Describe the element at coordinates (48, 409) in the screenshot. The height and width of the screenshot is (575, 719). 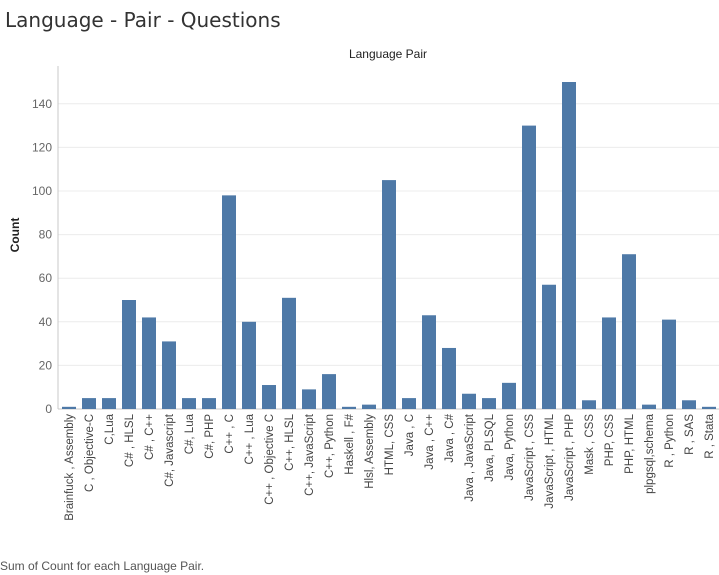
I see `y-tick-label: 0` at that location.